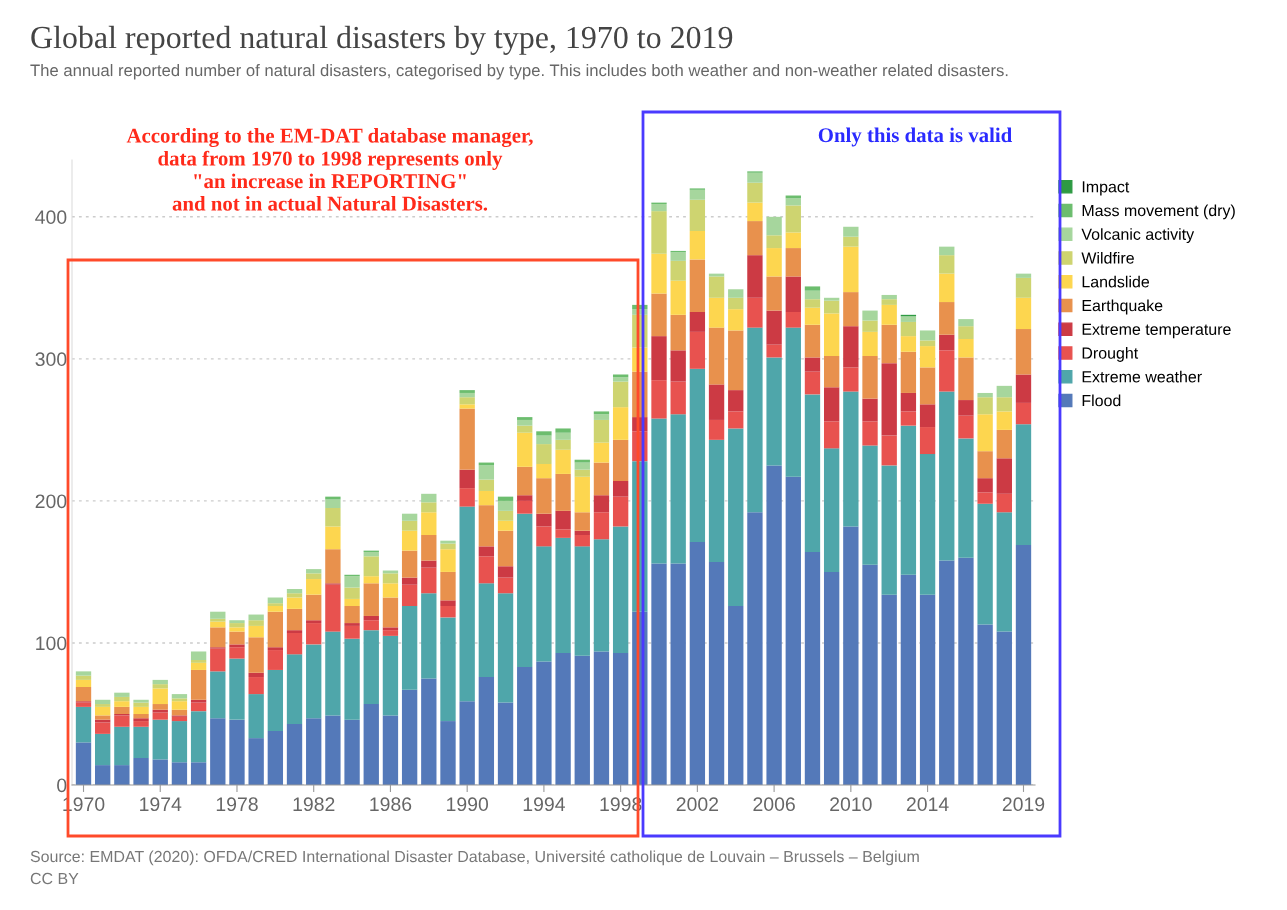 This screenshot has height=910, width=1287. What do you see at coordinates (1142, 376) in the screenshot?
I see `legend-label: Extreme weather` at bounding box center [1142, 376].